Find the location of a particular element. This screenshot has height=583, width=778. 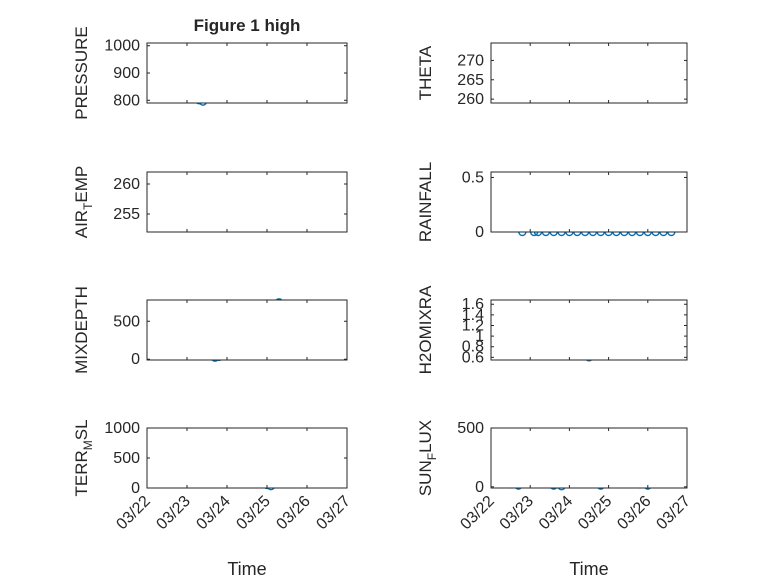

y-tick-label: 0.8 is located at coordinates (473, 347).